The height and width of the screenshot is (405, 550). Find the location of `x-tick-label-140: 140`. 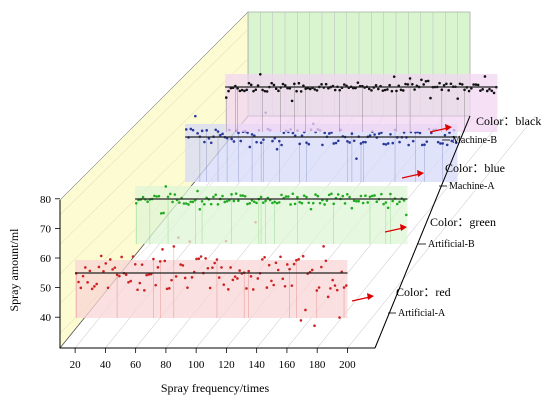

x-tick-label-140: 140 is located at coordinates (256, 365).